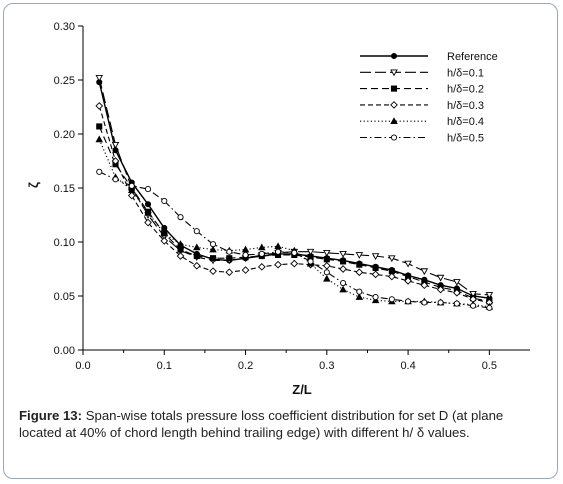 Image resolution: width=563 pixels, height=484 pixels. I want to click on y-tick-label: 0.20, so click(64, 135).